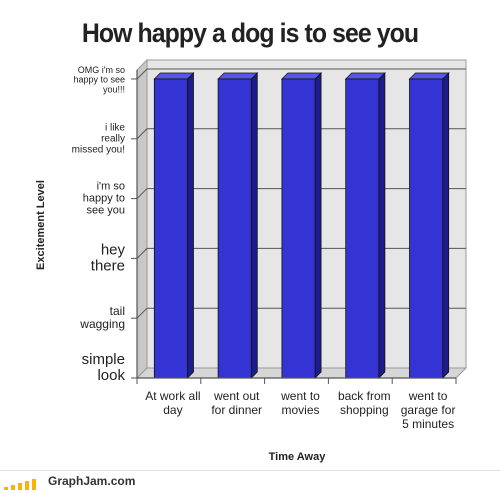 This screenshot has height=493, width=500. Describe the element at coordinates (250, 33) in the screenshot. I see `chart-title: How happy a dog is to see you` at that location.